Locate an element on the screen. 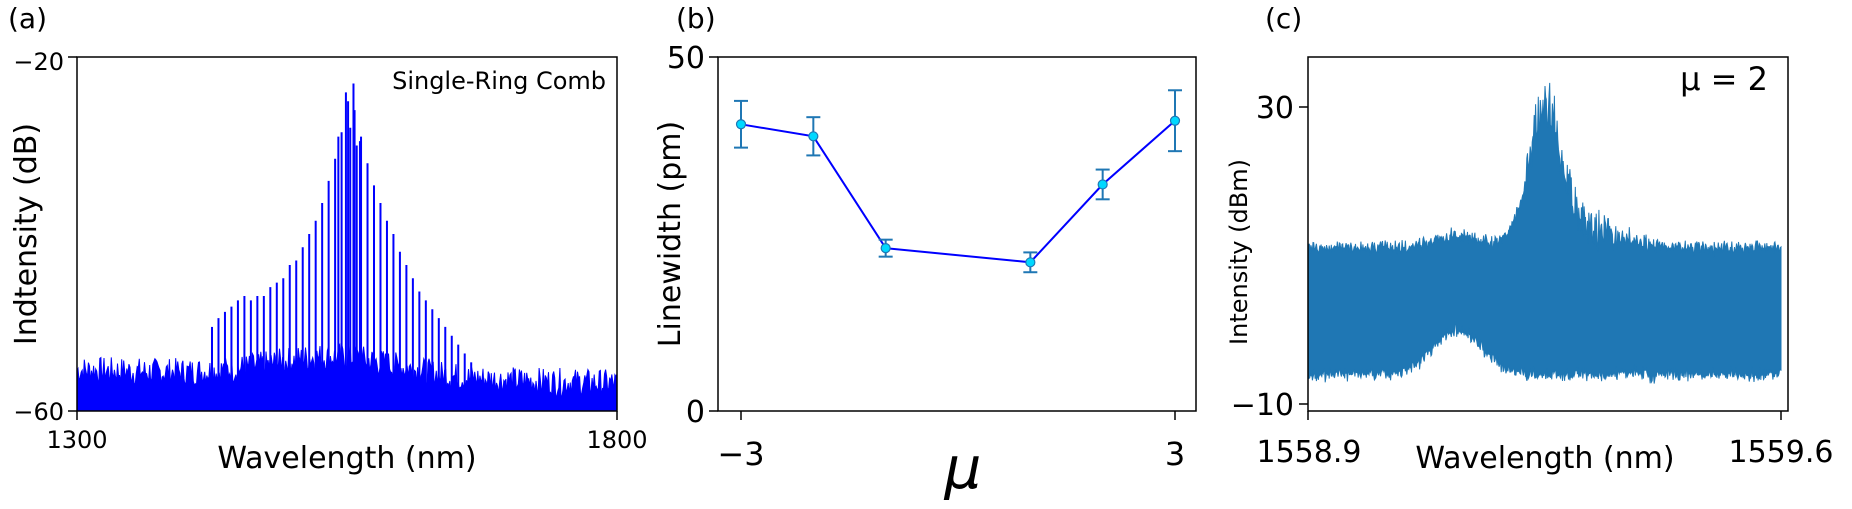 Image resolution: width=1852 pixels, height=509 pixels. panel-a-annotation: Single-Ring Comb is located at coordinates (499, 81).